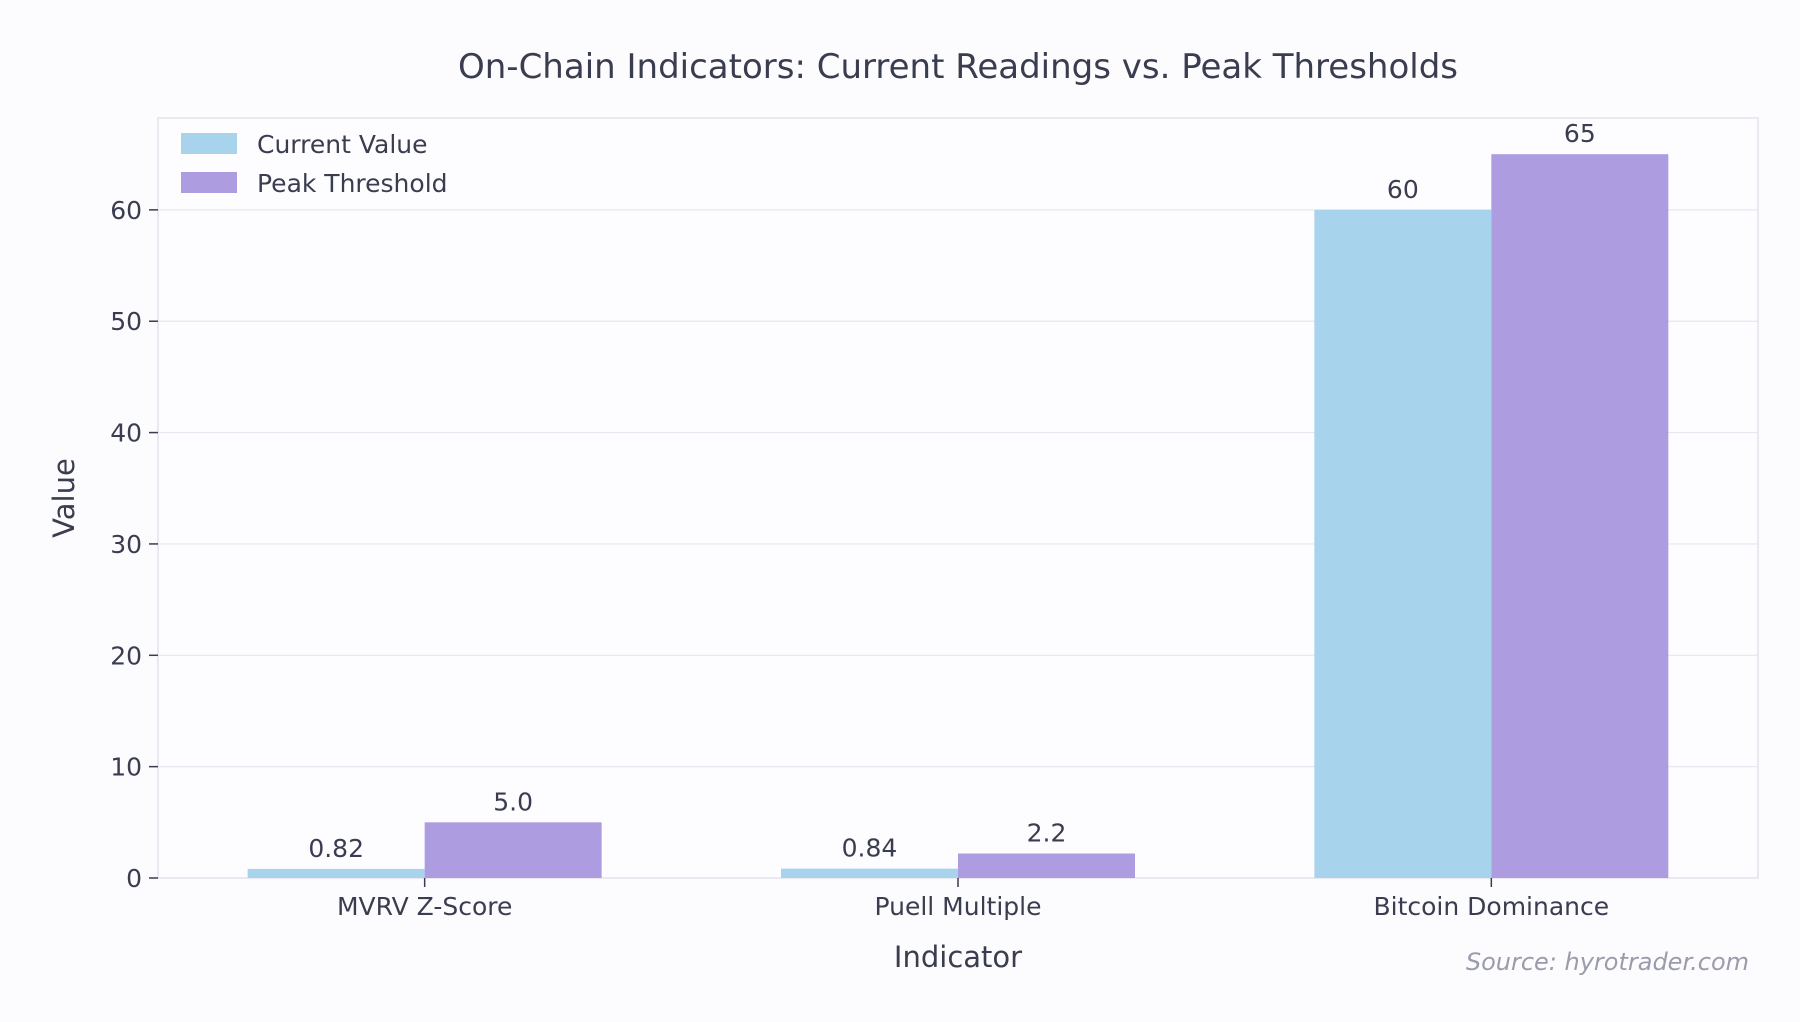 The width and height of the screenshot is (1800, 1022). I want to click on data-label: 5.0, so click(513, 801).